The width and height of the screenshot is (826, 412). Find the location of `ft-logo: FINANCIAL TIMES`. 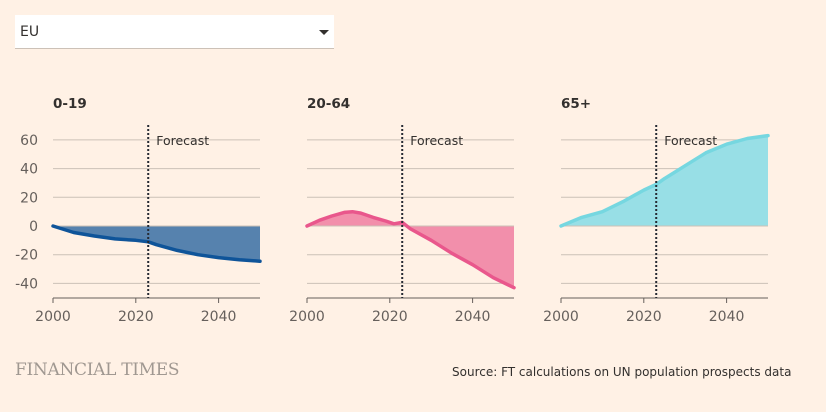

ft-logo: FINANCIAL TIMES is located at coordinates (97, 370).